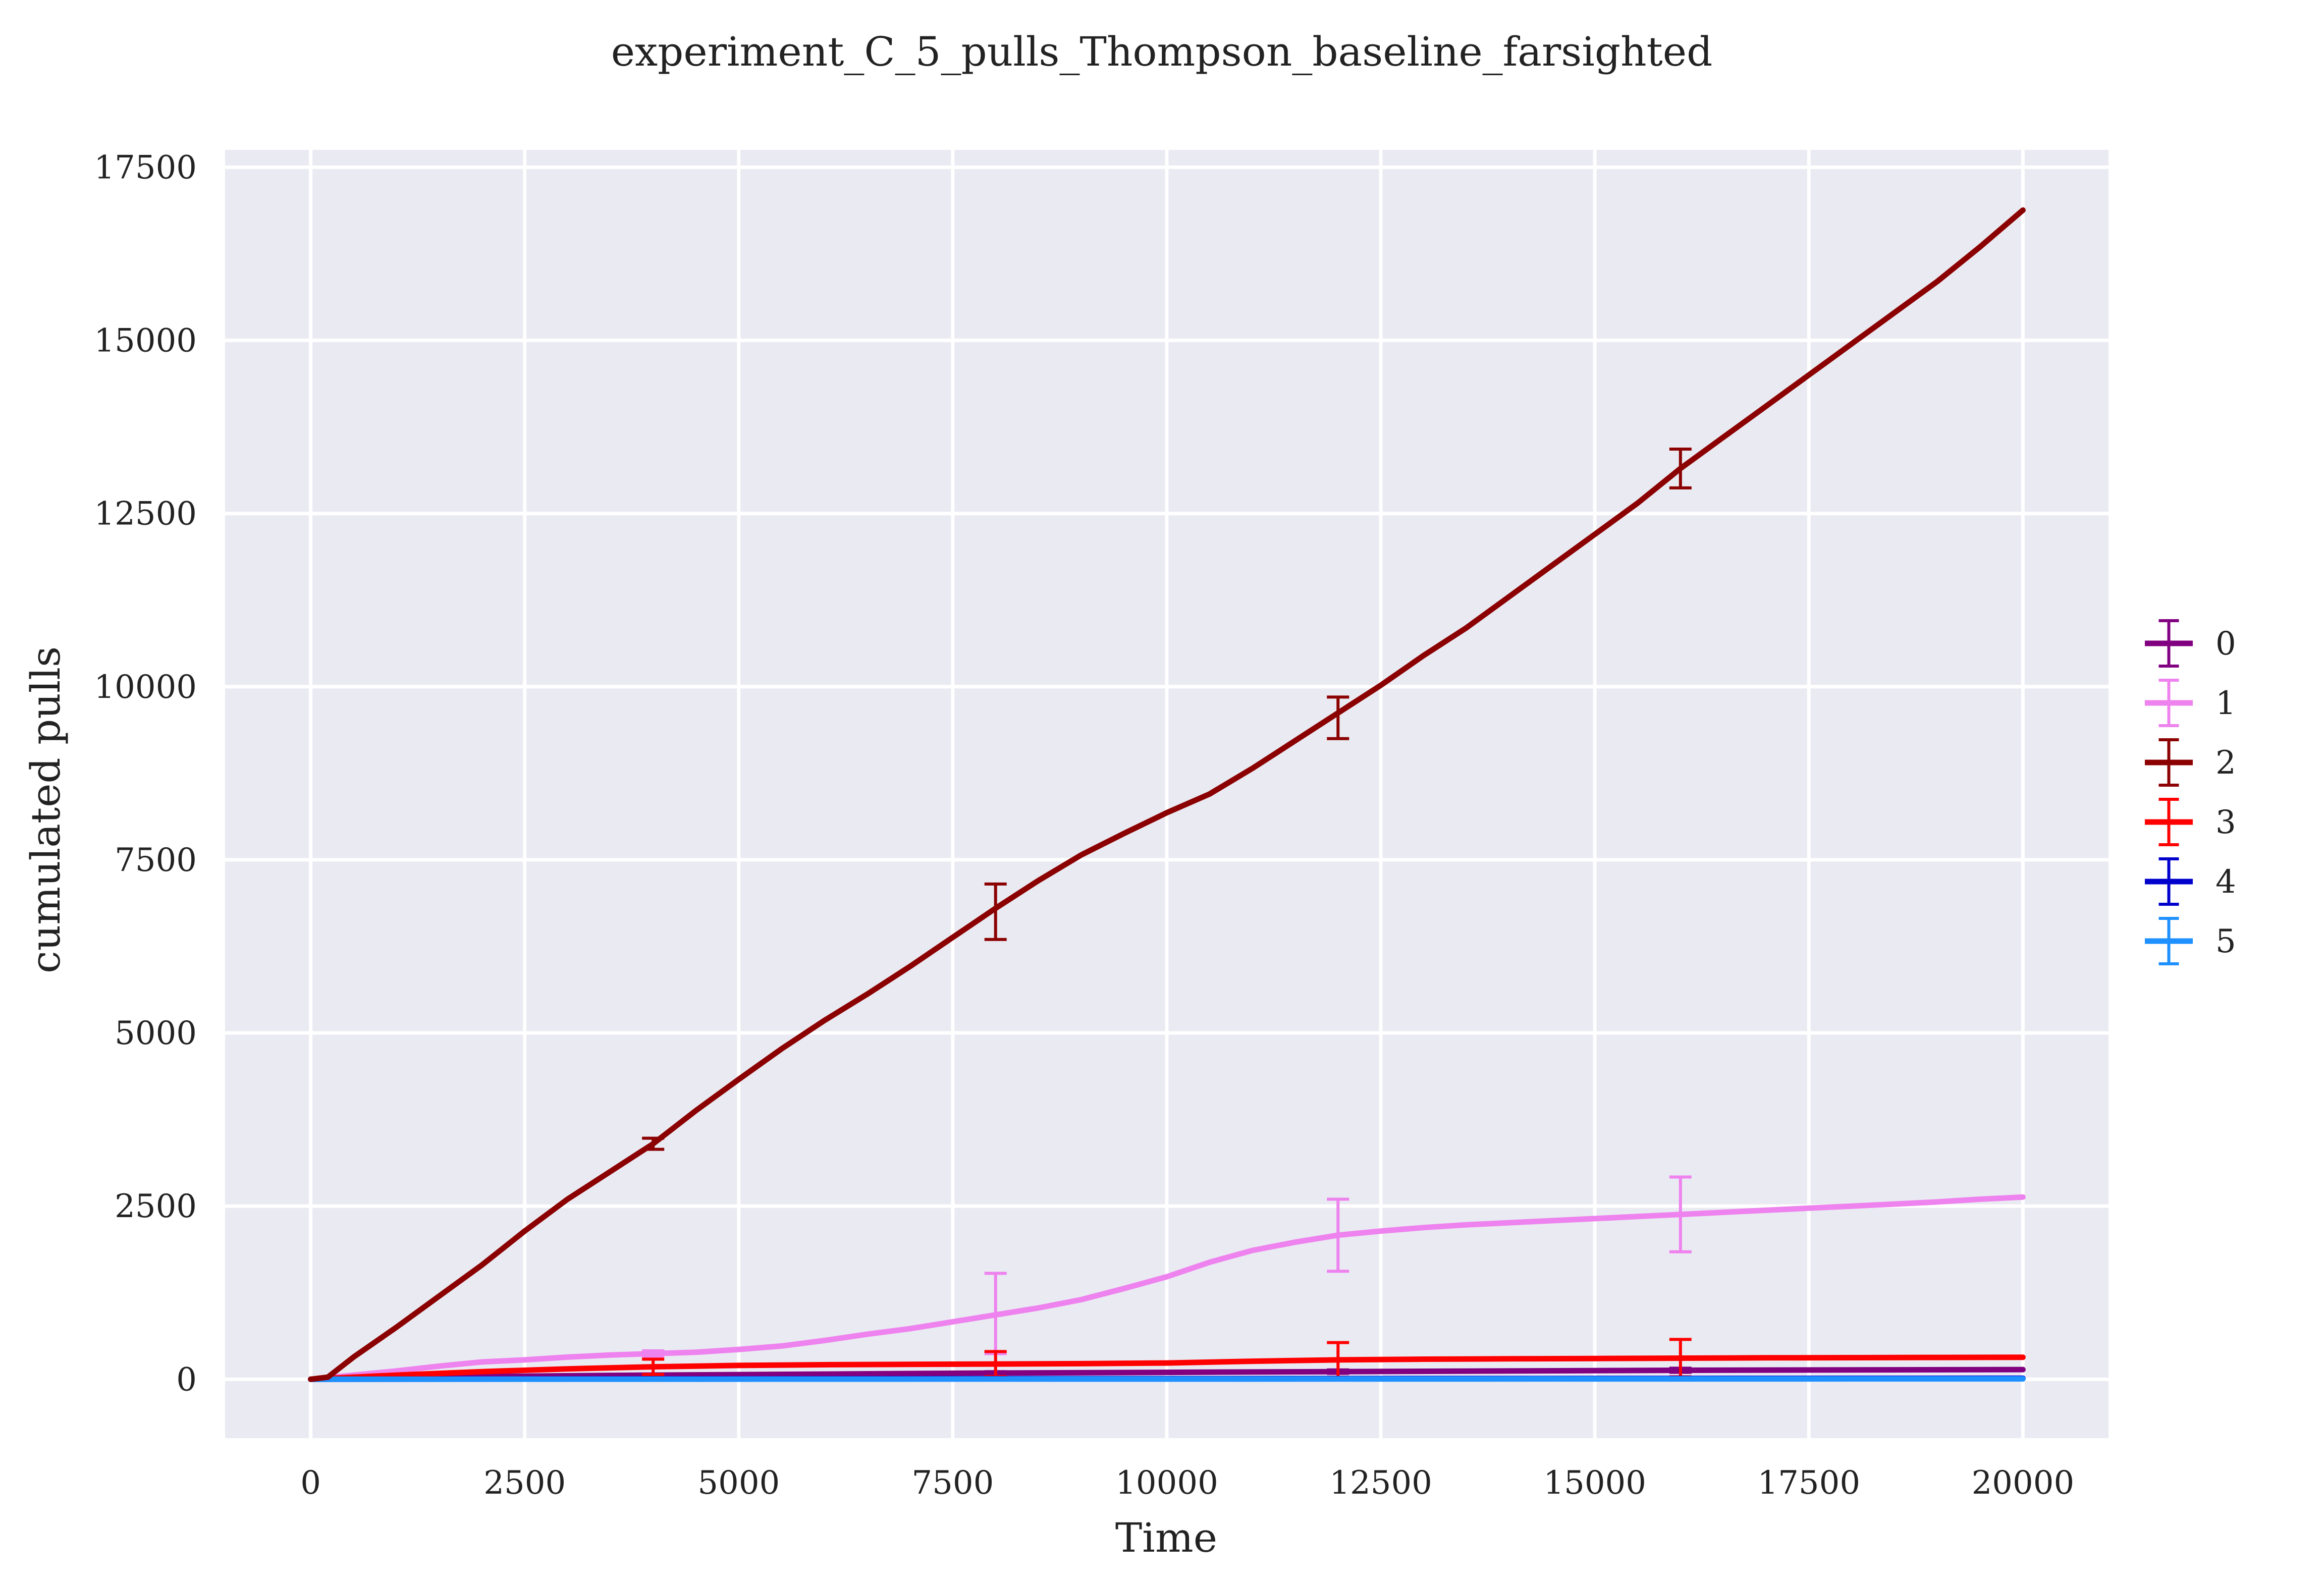 This screenshot has height=1587, width=2324. I want to click on x-tick-label: 0, so click(310, 1483).